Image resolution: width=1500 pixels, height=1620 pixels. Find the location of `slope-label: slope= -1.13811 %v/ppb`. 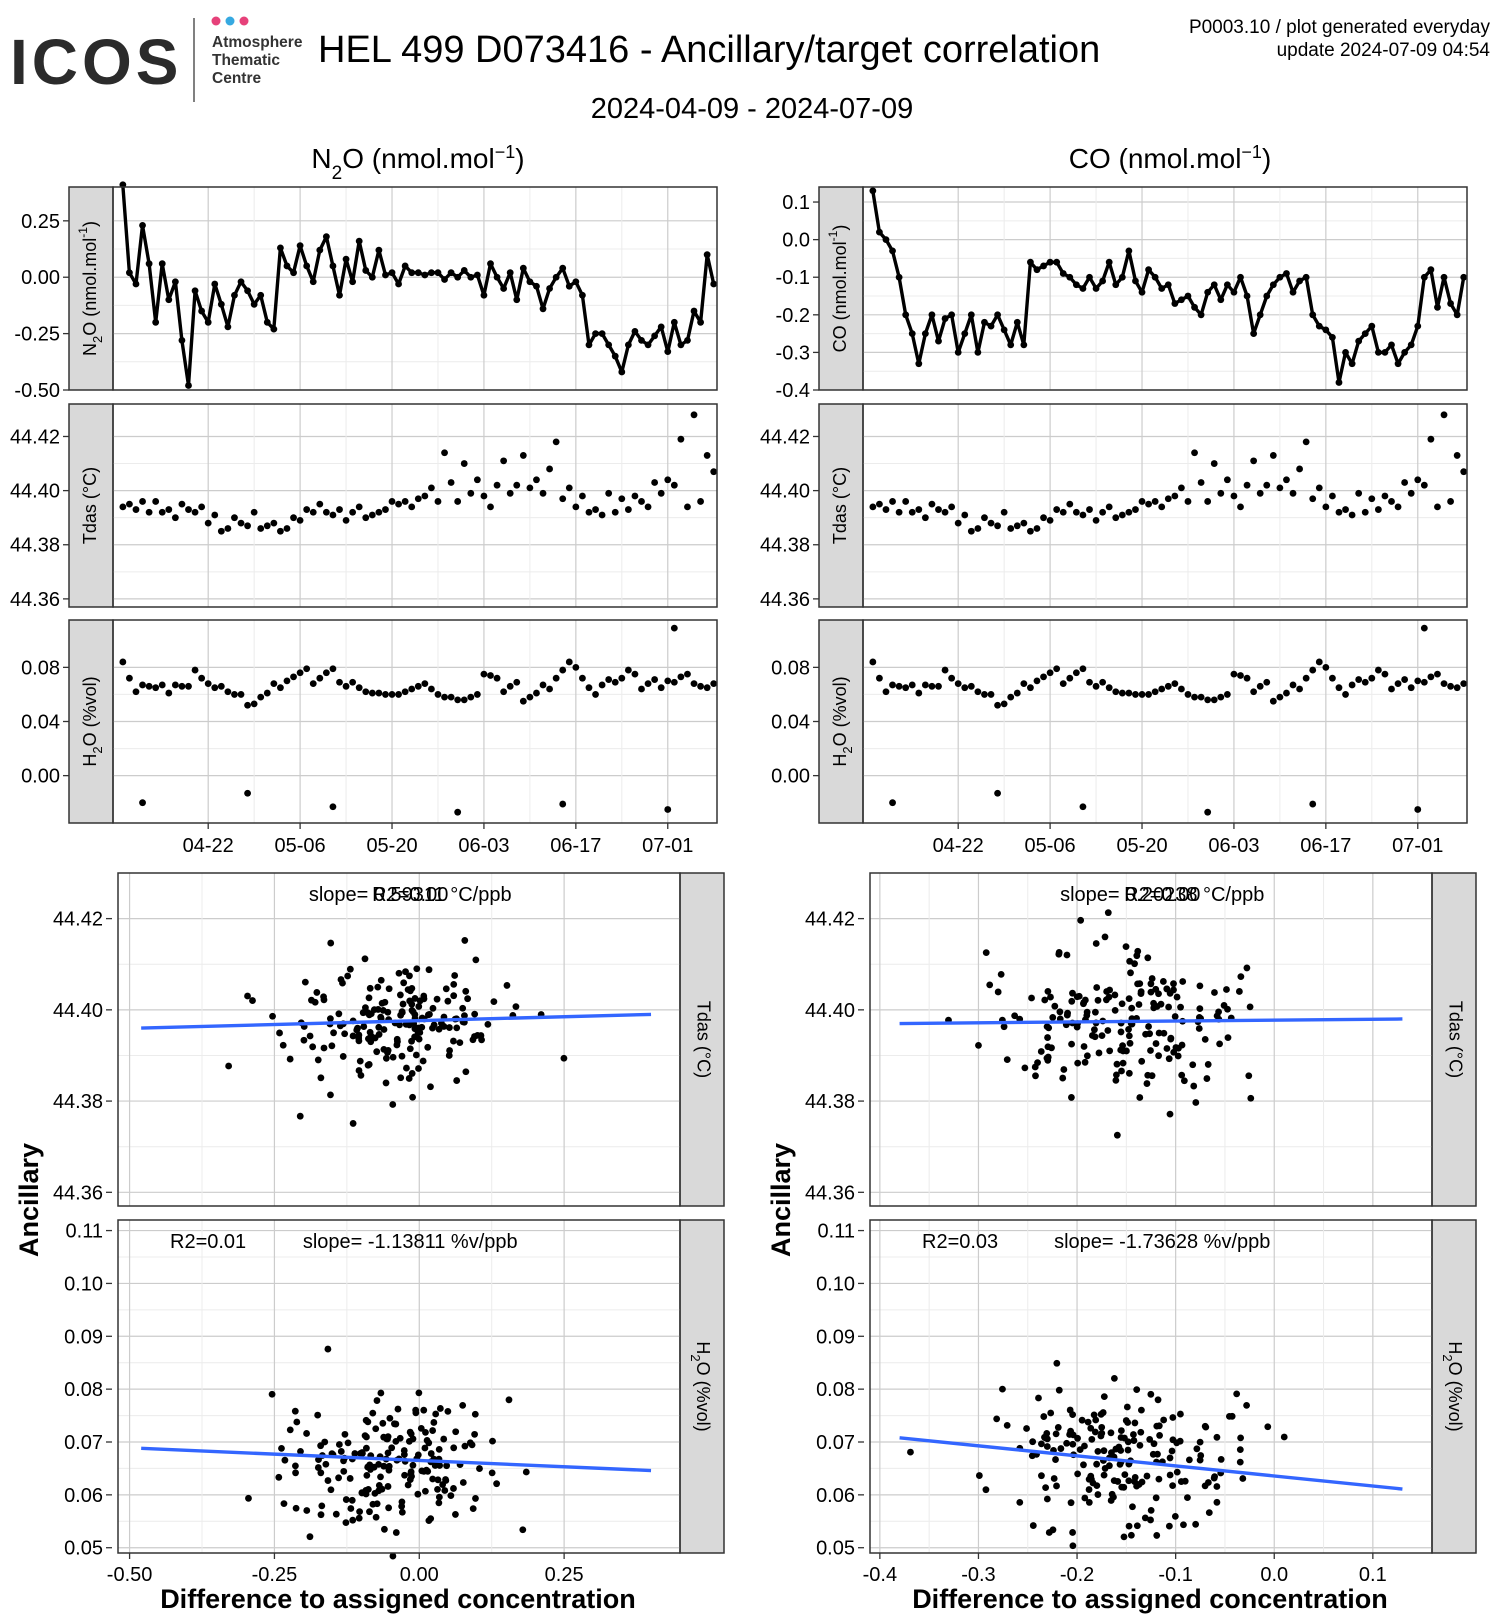

slope-label: slope= -1.13811 %v/ppb is located at coordinates (410, 1242).